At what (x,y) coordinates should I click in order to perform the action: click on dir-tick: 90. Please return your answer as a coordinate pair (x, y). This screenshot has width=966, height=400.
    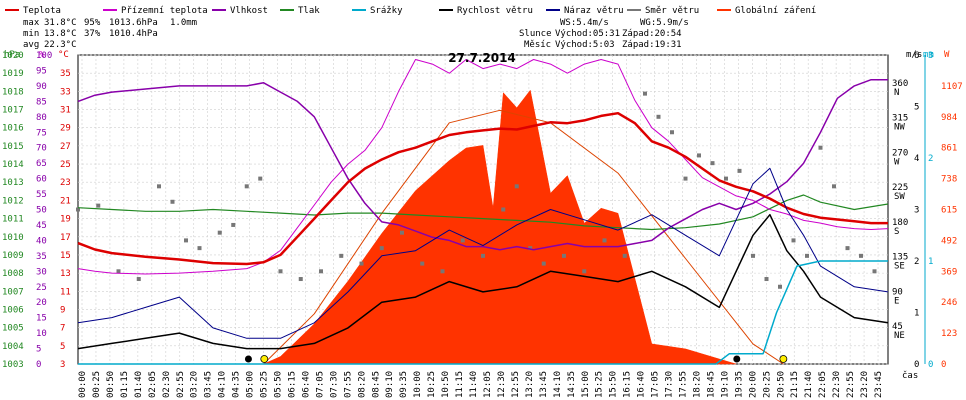
    Looking at the image, I should click on (897, 292).